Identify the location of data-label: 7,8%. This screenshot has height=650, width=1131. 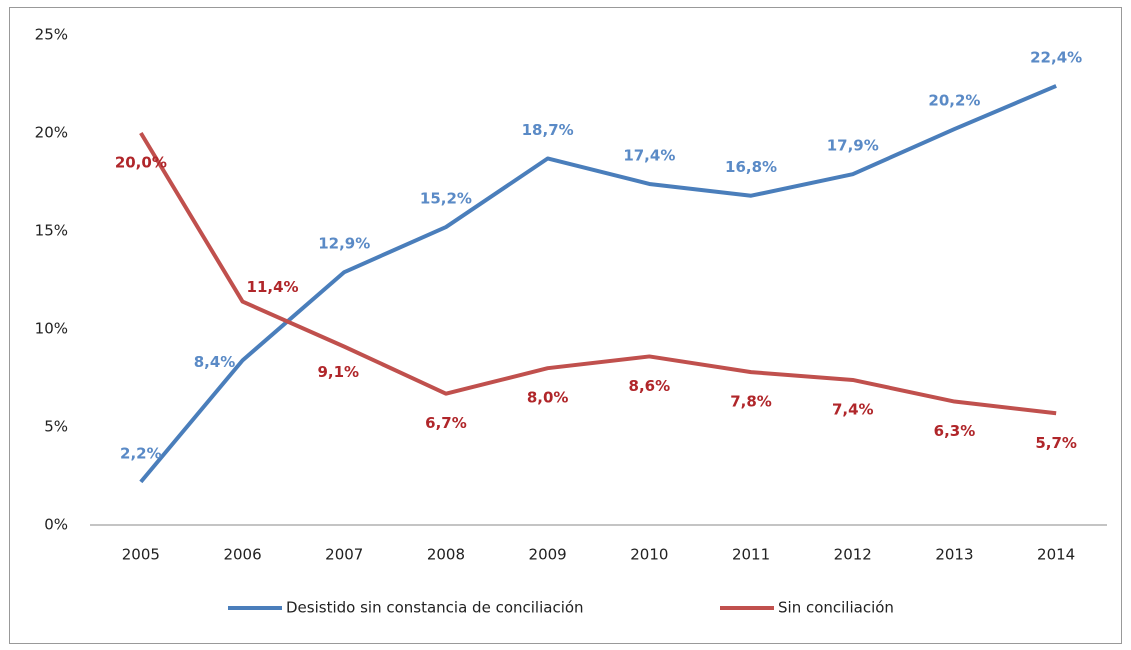
(751, 402).